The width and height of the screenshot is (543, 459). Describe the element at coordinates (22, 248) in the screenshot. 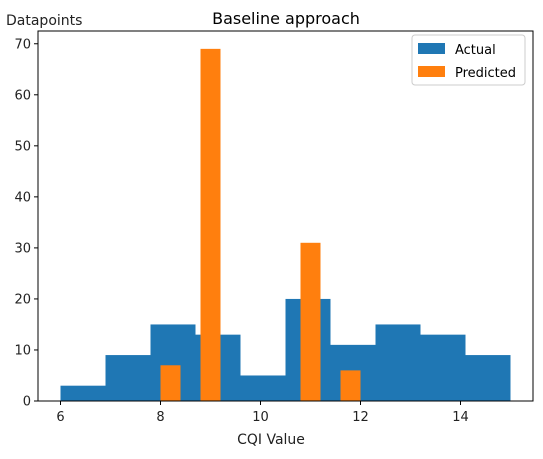

I see `y-tick-label: 30` at that location.